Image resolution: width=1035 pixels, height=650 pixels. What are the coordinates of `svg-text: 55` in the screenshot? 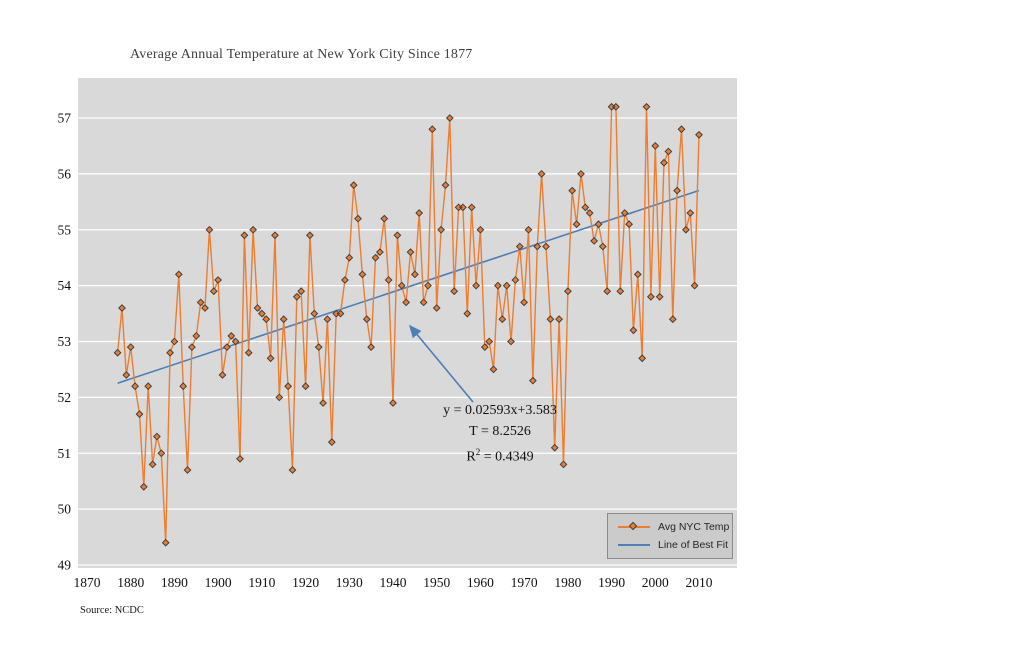 It's located at (65, 229).